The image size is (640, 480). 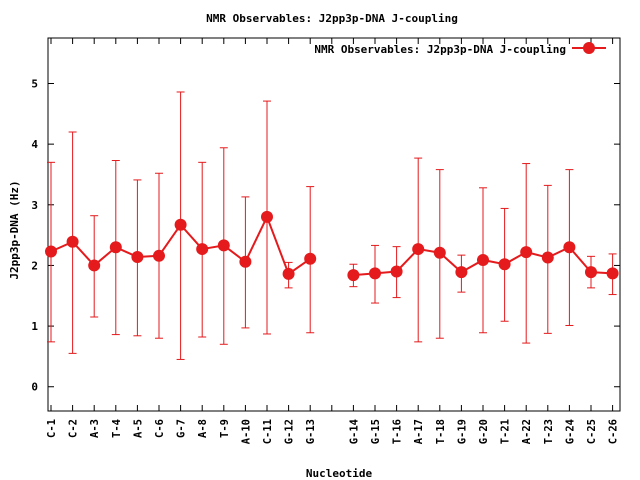 I want to click on x-tick-label: T-23, so click(x=549, y=431).